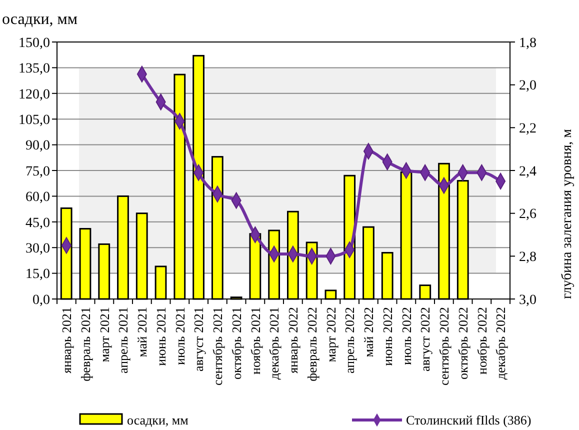 The height and width of the screenshot is (430, 579). What do you see at coordinates (180, 336) in the screenshot?
I see `x-tick-label: июль 2021` at bounding box center [180, 336].